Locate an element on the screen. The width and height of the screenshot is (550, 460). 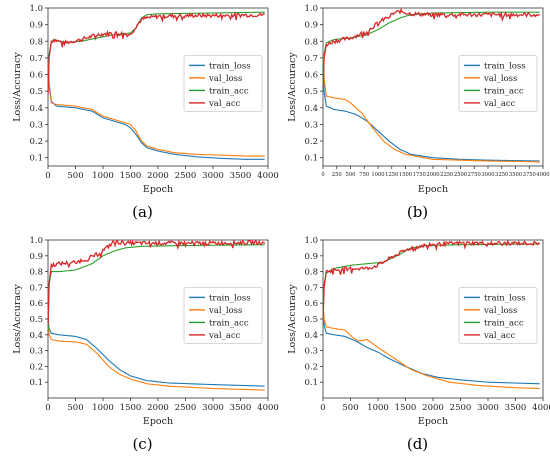
caption-a: (a) is located at coordinates (142, 212).